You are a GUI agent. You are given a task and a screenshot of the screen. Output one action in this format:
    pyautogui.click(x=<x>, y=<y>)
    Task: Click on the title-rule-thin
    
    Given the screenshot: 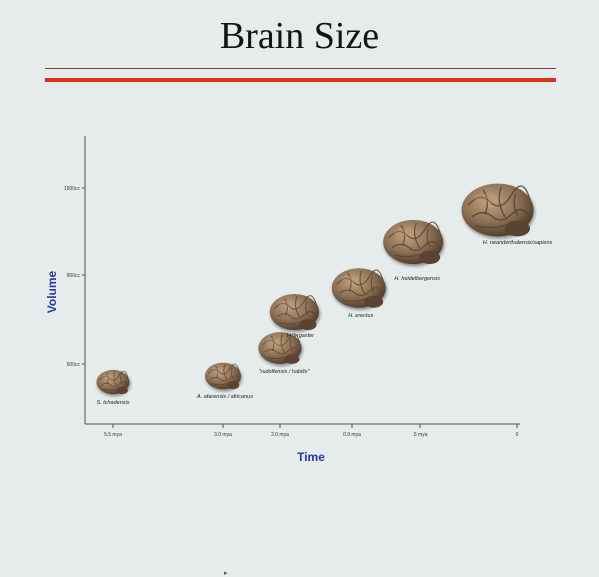 What is the action you would take?
    pyautogui.click(x=300, y=68)
    